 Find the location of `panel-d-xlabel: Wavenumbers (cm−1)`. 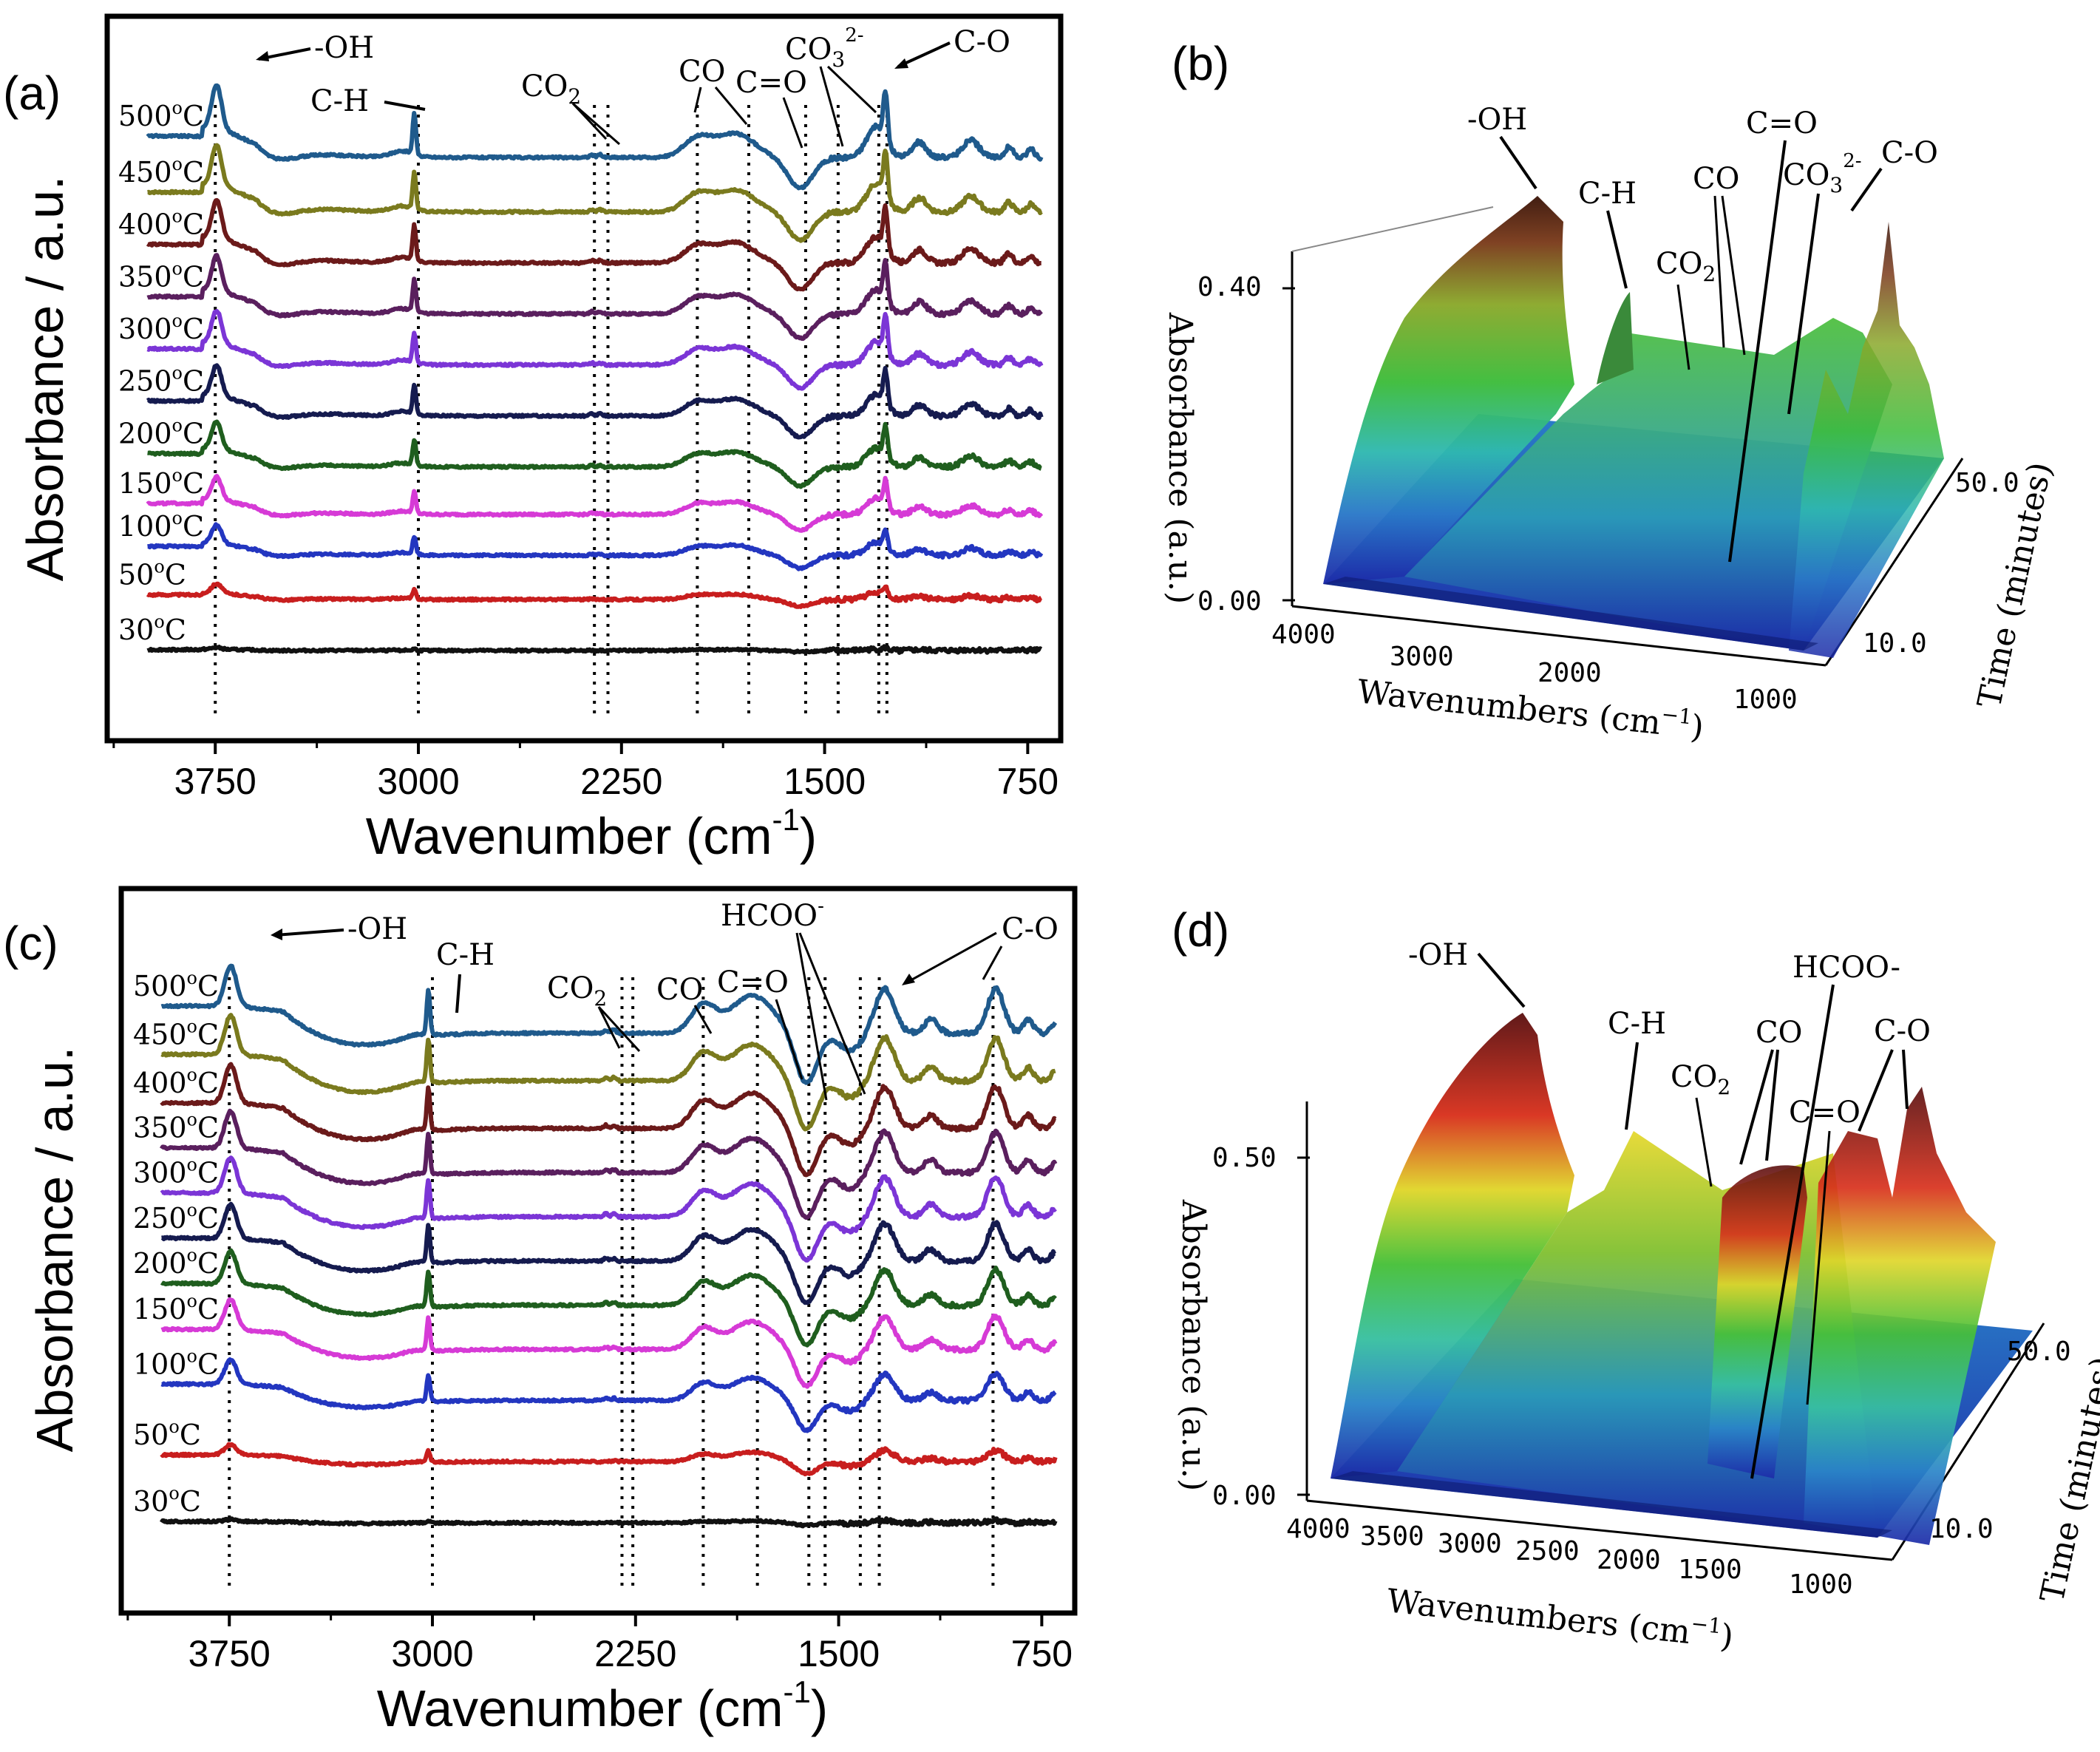

panel-d-xlabel: Wavenumbers (cm−1) is located at coordinates (1560, 1618).